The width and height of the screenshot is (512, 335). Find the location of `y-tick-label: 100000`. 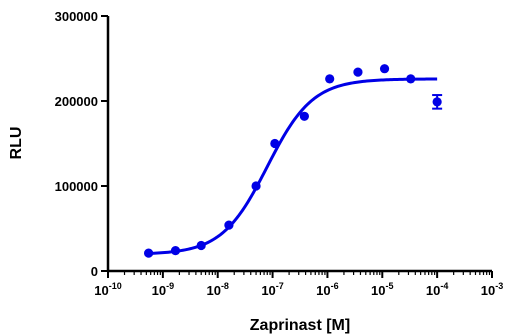

y-tick-label: 100000 is located at coordinates (76, 186).